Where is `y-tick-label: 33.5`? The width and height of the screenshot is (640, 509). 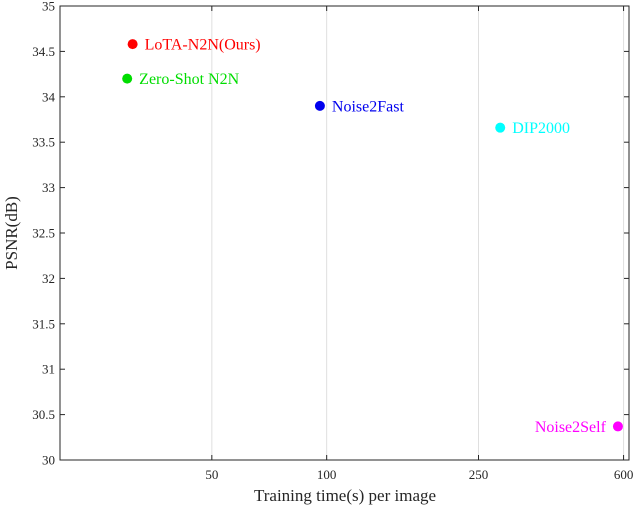 y-tick-label: 33.5 is located at coordinates (43, 142).